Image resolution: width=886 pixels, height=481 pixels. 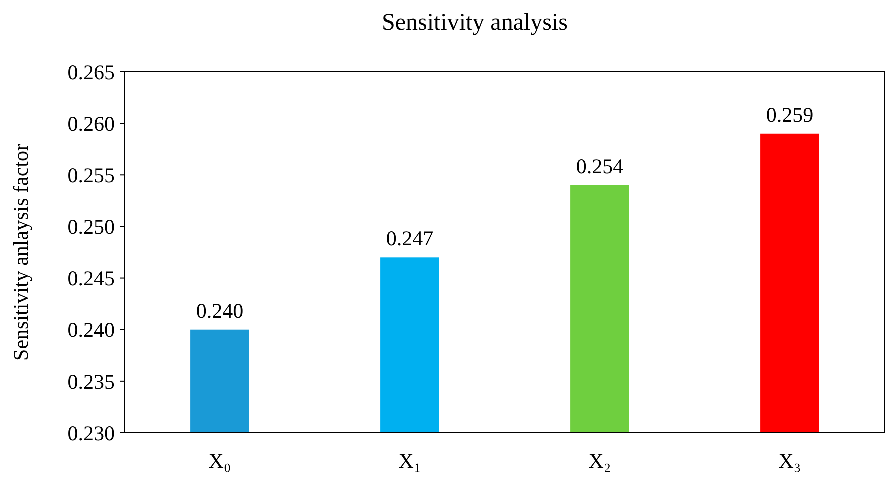 I want to click on y-tick-label: 0.255, so click(x=91, y=175).